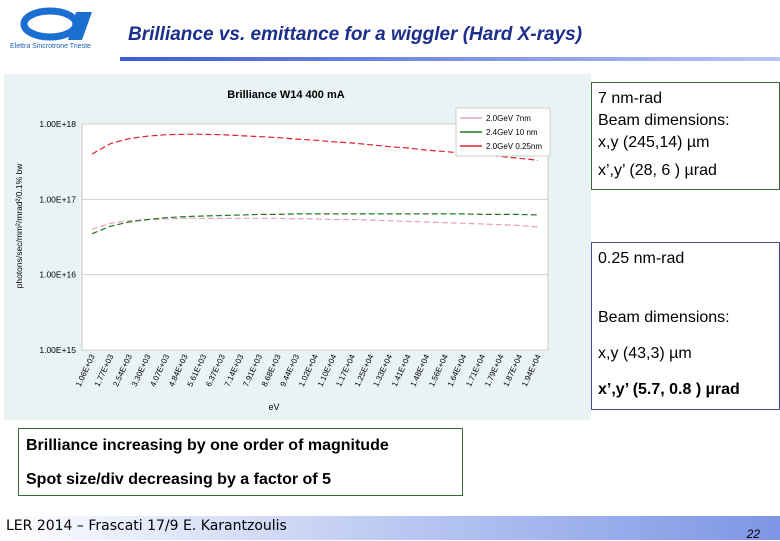 The height and width of the screenshot is (541, 780). I want to click on box2-beam-size: x,y (43,3) µm, so click(645, 353).